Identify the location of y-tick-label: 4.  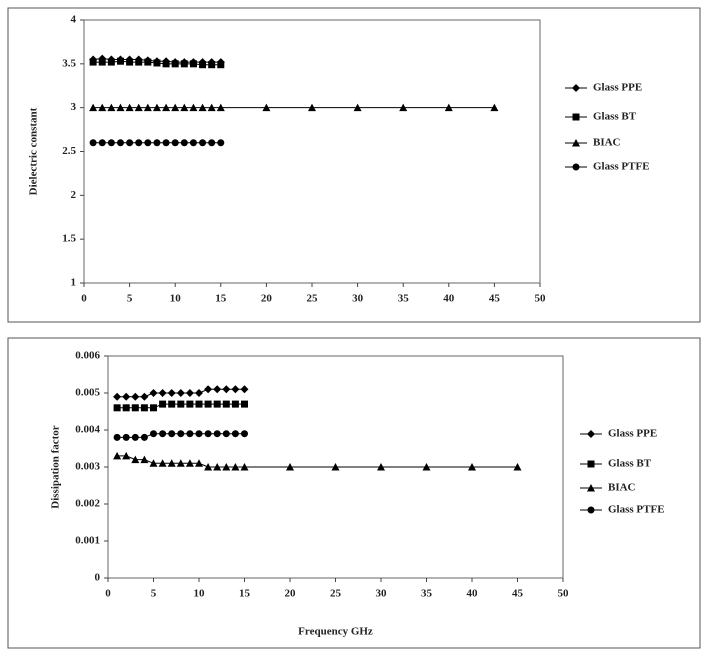
(74, 20).